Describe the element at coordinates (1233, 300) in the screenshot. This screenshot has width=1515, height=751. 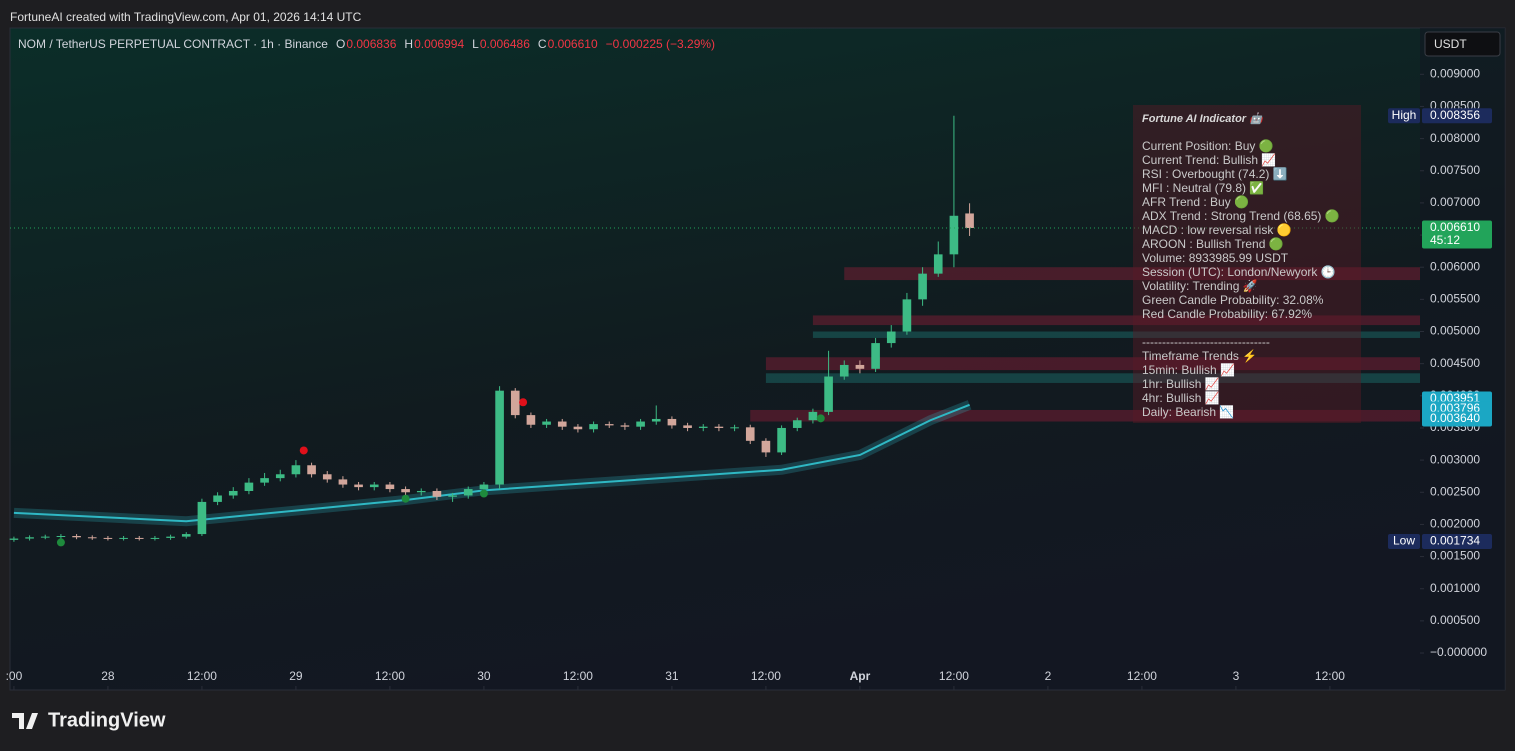
I see `panel-line: Green Candle Probability: 32.08%` at that location.